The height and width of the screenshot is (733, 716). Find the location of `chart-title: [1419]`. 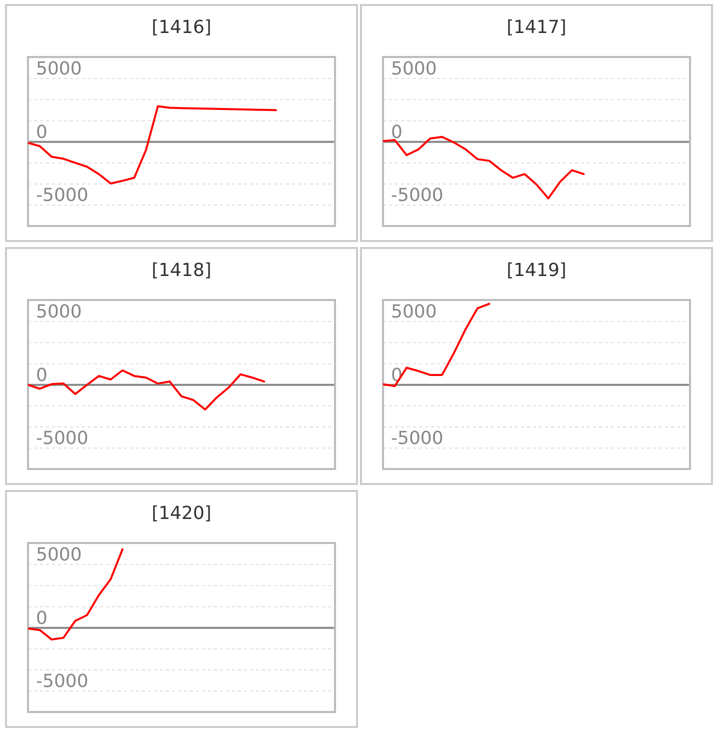

chart-title: [1419] is located at coordinates (536, 270).